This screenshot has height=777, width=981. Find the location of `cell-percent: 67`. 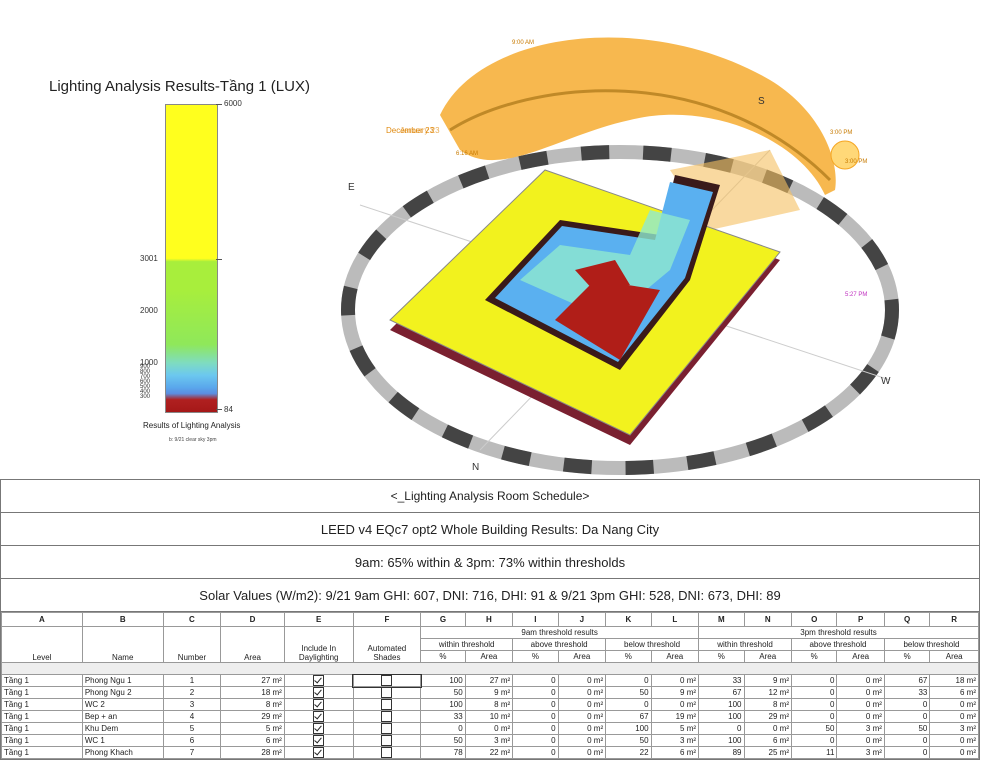

cell-percent: 67 is located at coordinates (907, 680).